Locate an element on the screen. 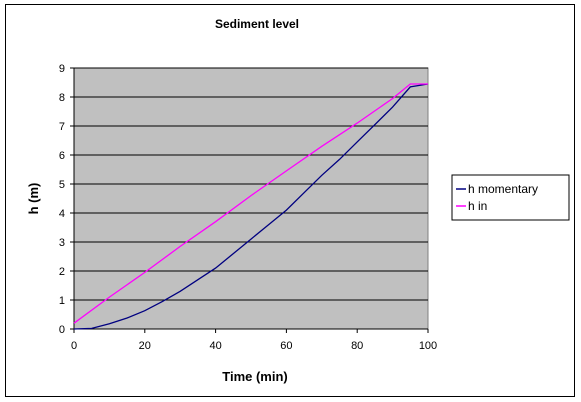  y-tick-label: 6 is located at coordinates (62, 156).